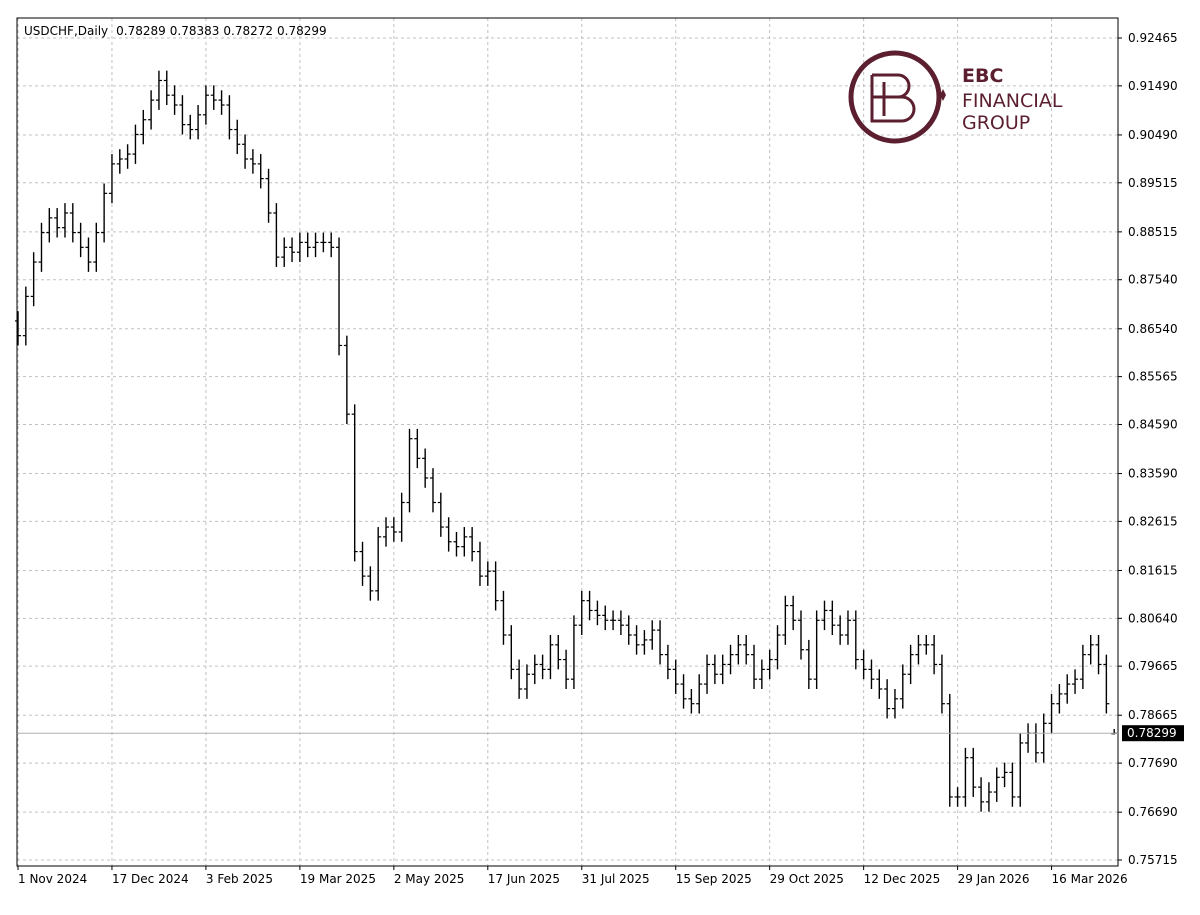  What do you see at coordinates (1153, 715) in the screenshot?
I see `y-tick-label: 0.78665` at bounding box center [1153, 715].